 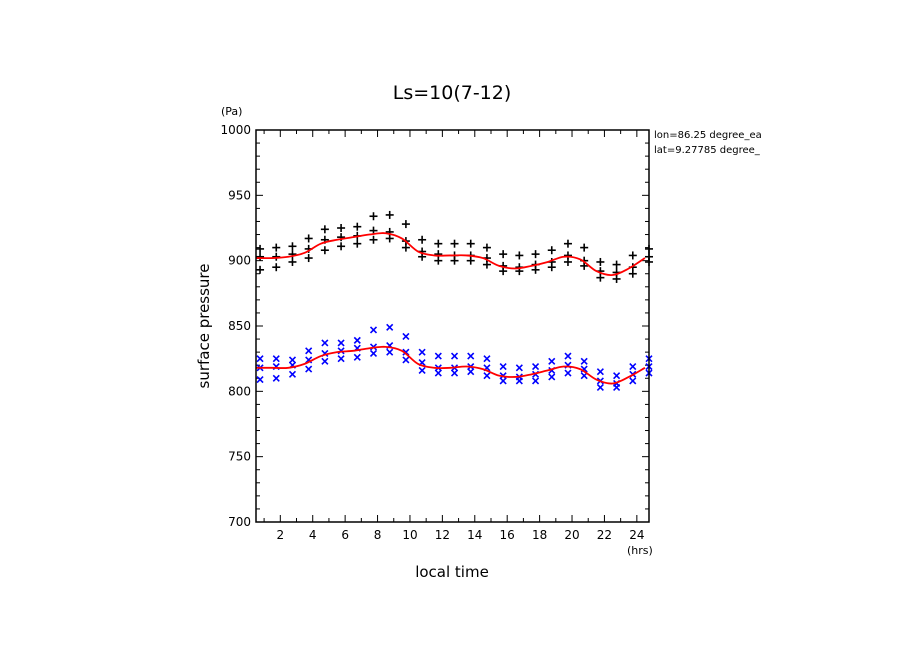 What do you see at coordinates (239, 195) in the screenshot?
I see `y-tick-label: 950` at bounding box center [239, 195].